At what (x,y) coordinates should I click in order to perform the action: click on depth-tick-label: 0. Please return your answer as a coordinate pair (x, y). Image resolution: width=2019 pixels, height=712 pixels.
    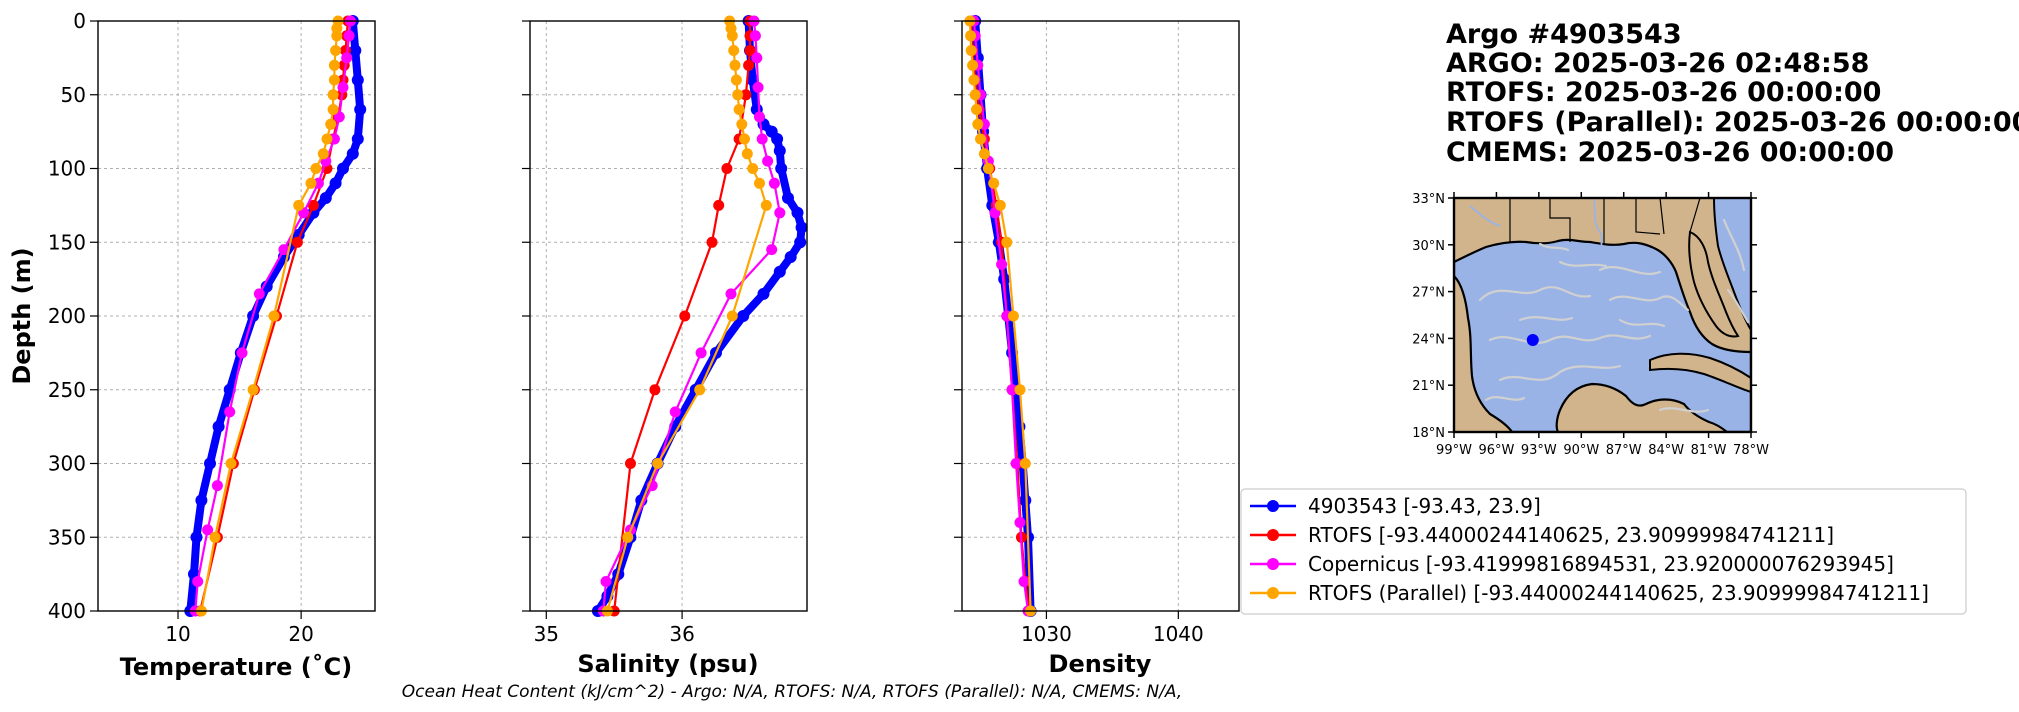
    Looking at the image, I should click on (79, 21).